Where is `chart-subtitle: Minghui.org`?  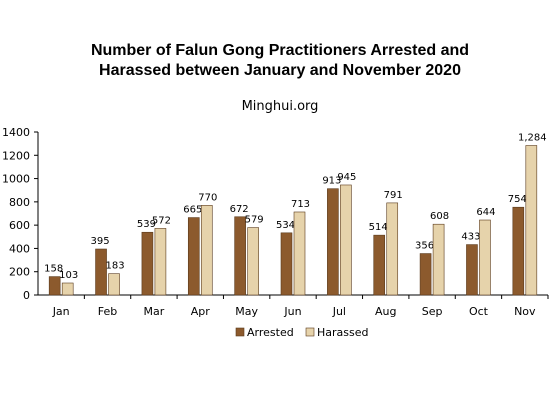
chart-subtitle: Minghui.org is located at coordinates (280, 106).